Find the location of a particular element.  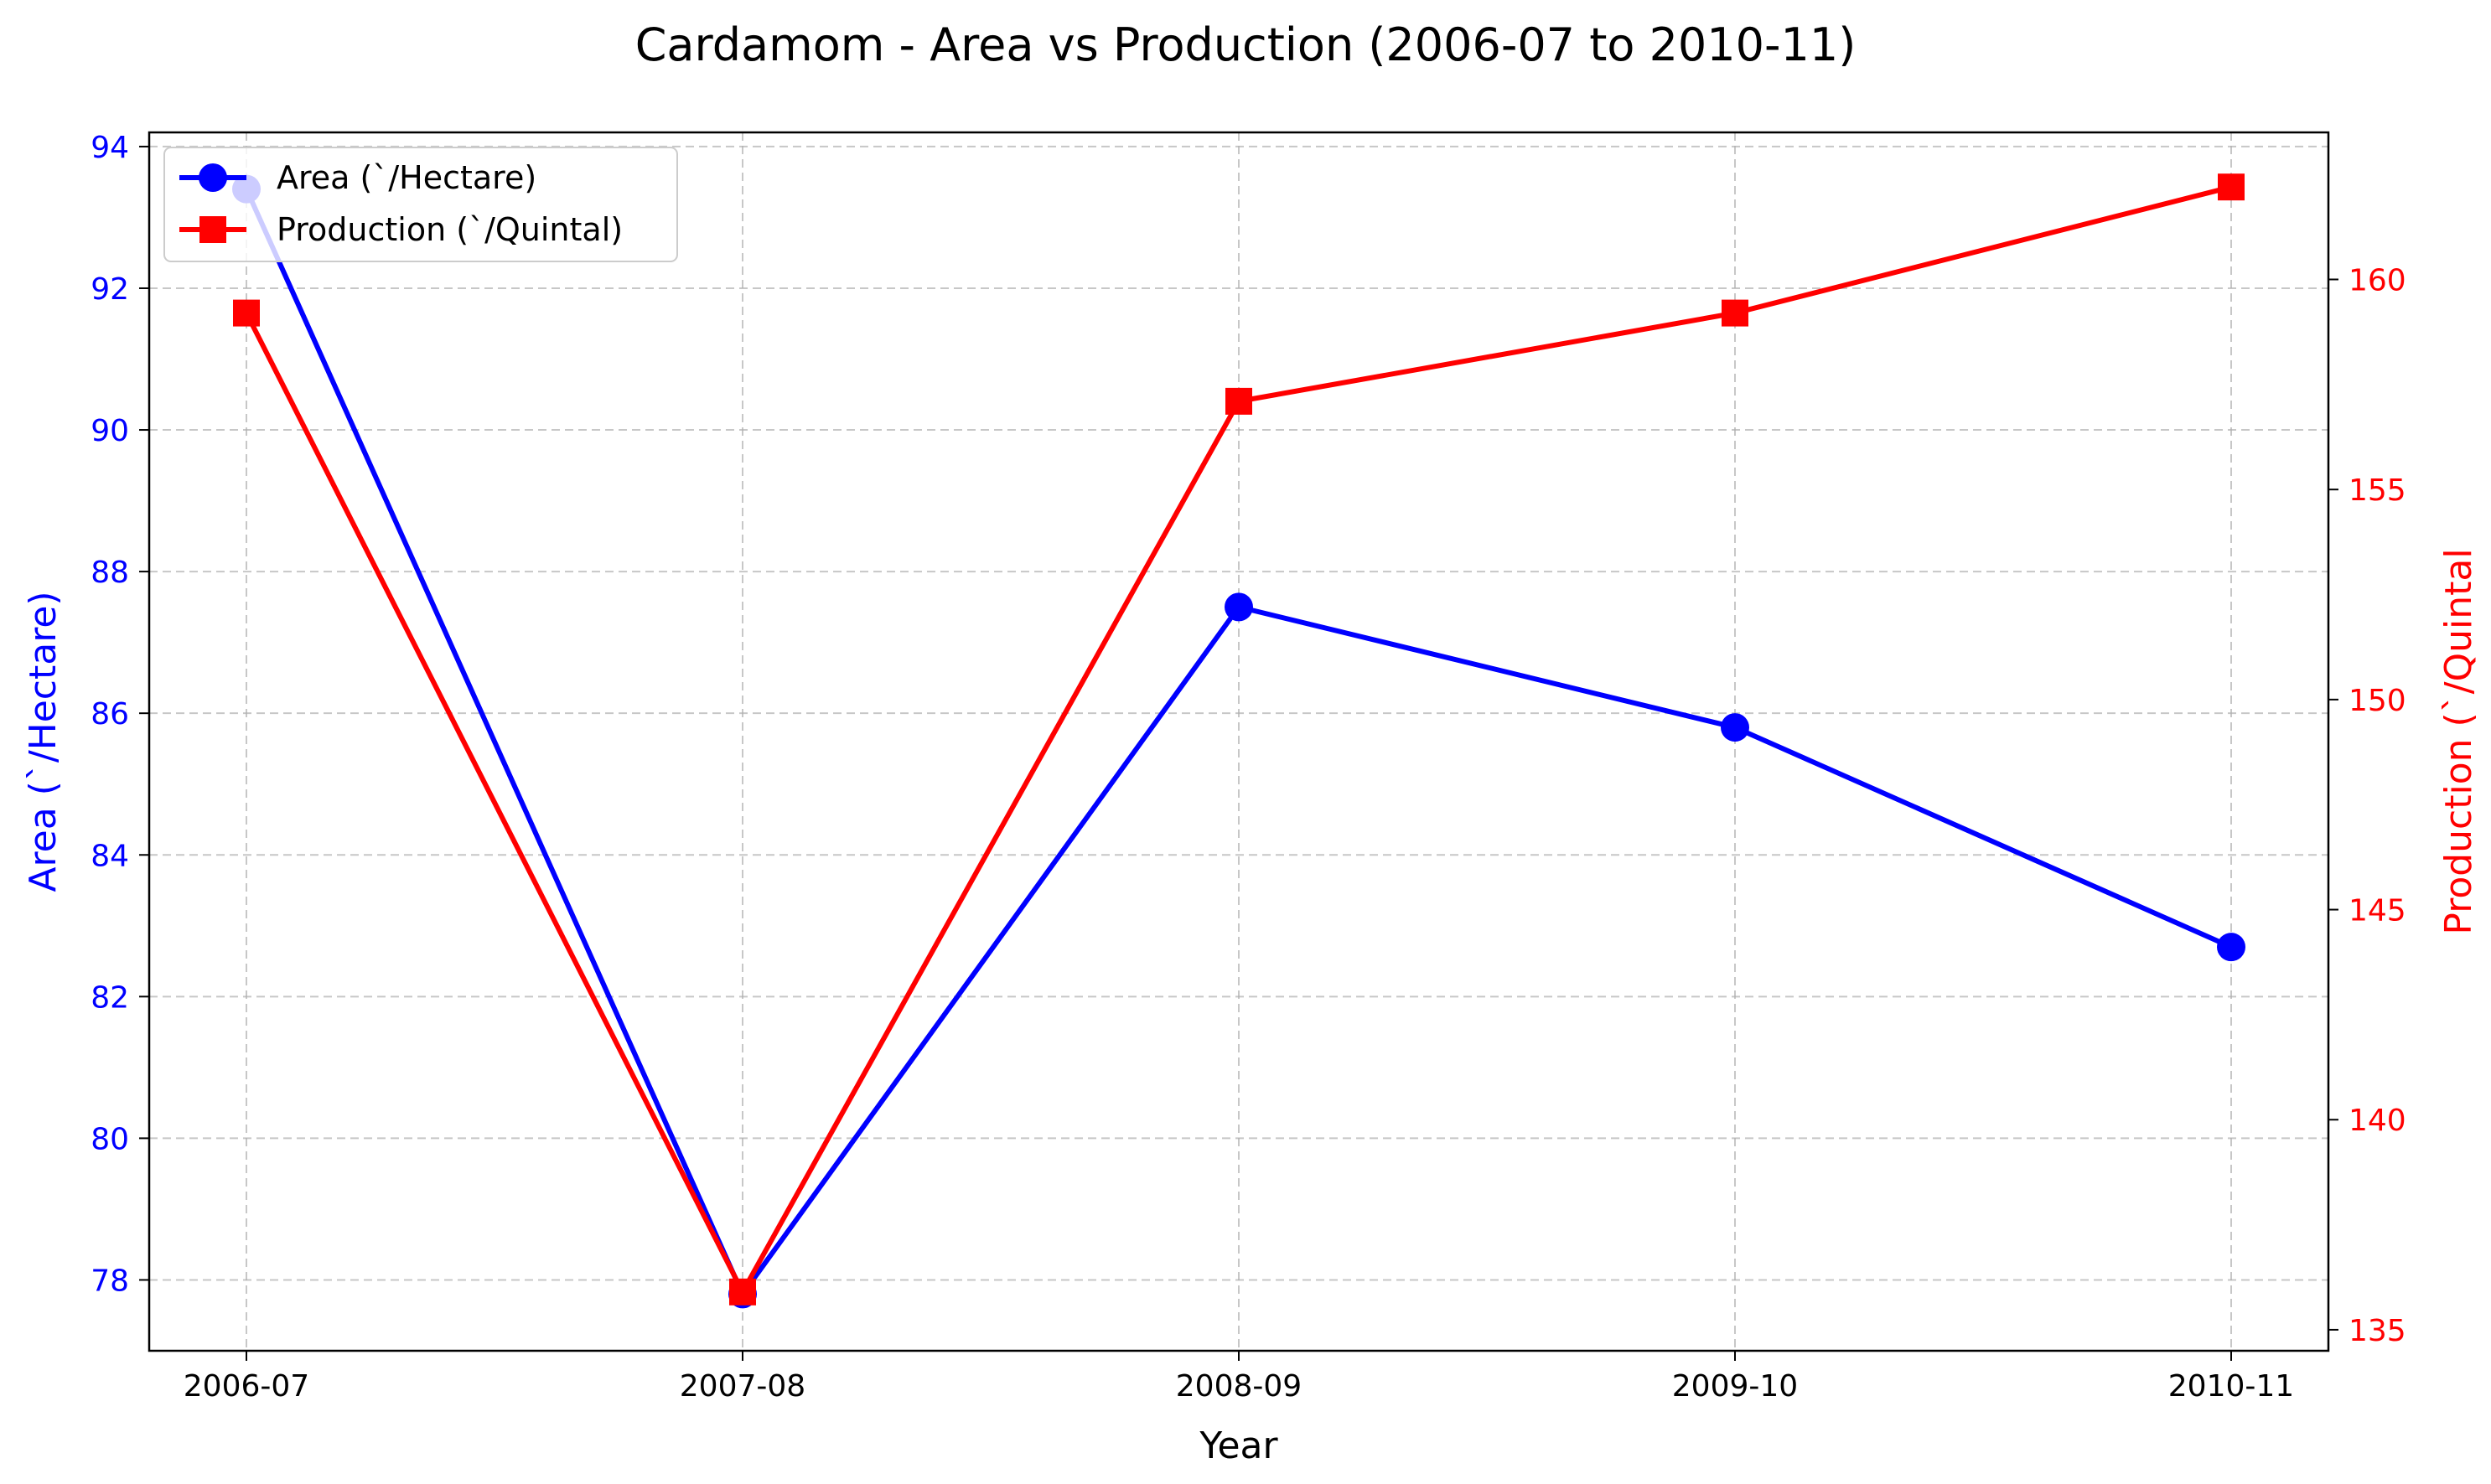

x-tick-label: 2009-10 is located at coordinates (1735, 1387).